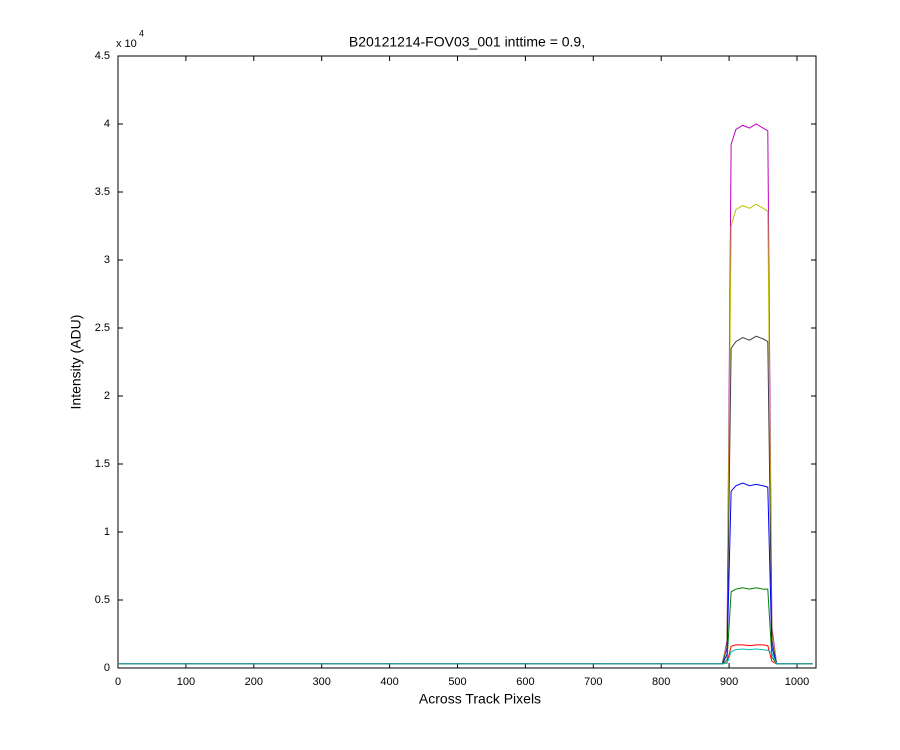 This screenshot has width=900, height=750. Describe the element at coordinates (102, 600) in the screenshot. I see `y-tick-label: 0.5` at that location.